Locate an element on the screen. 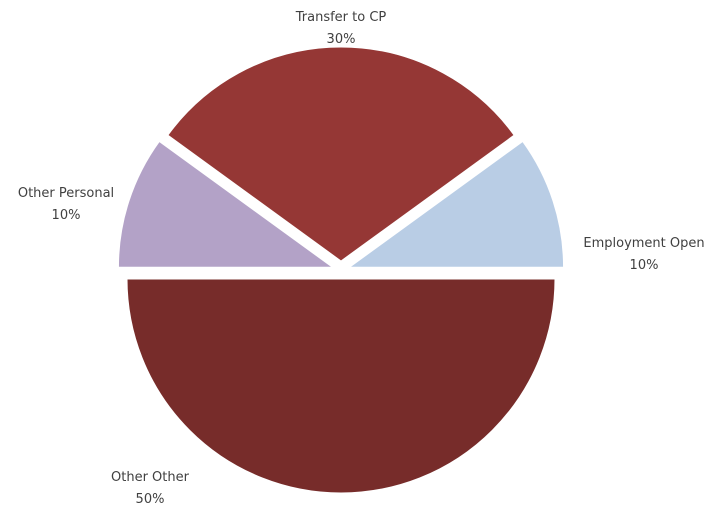  slice-percent-transfer-to-cp: 30% is located at coordinates (341, 39).